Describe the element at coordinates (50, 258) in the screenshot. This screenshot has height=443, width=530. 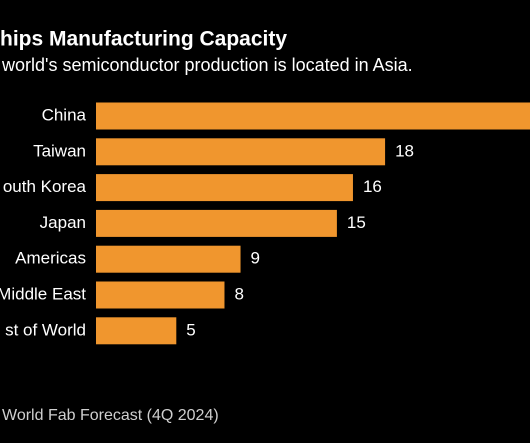
I see `category-label: Americas` at that location.